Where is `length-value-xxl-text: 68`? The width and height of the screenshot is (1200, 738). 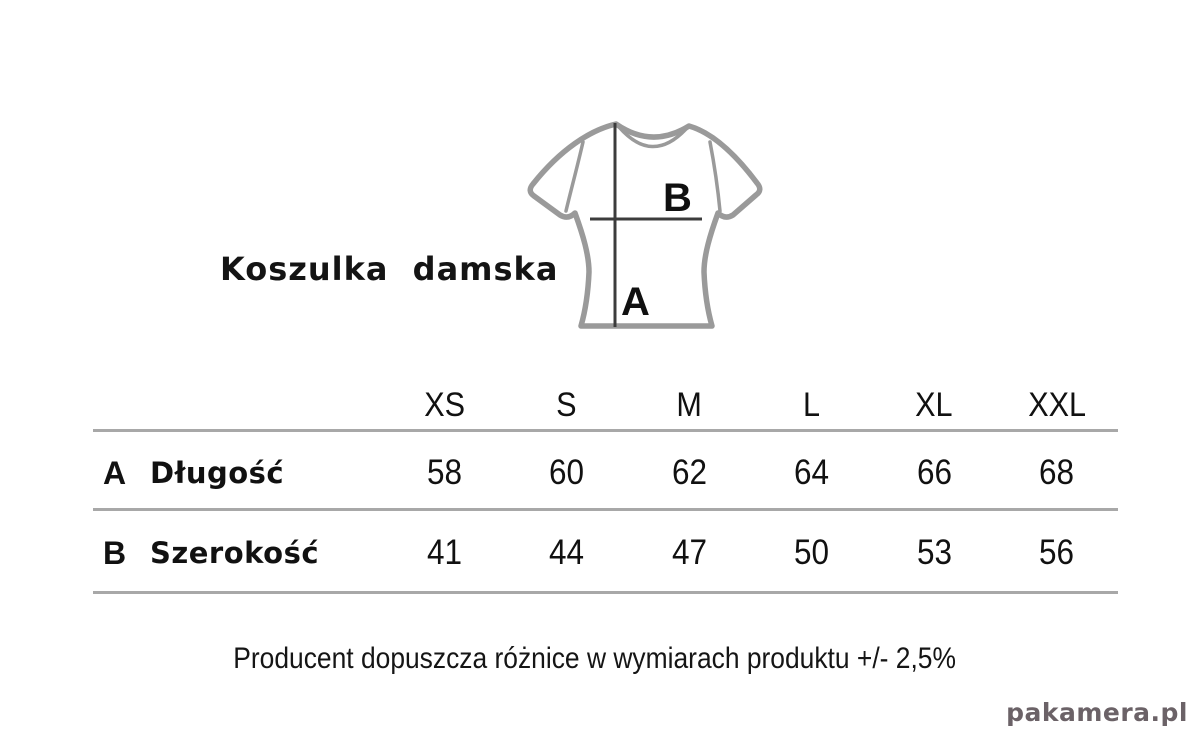
length-value-xxl-text: 68 is located at coordinates (1057, 472).